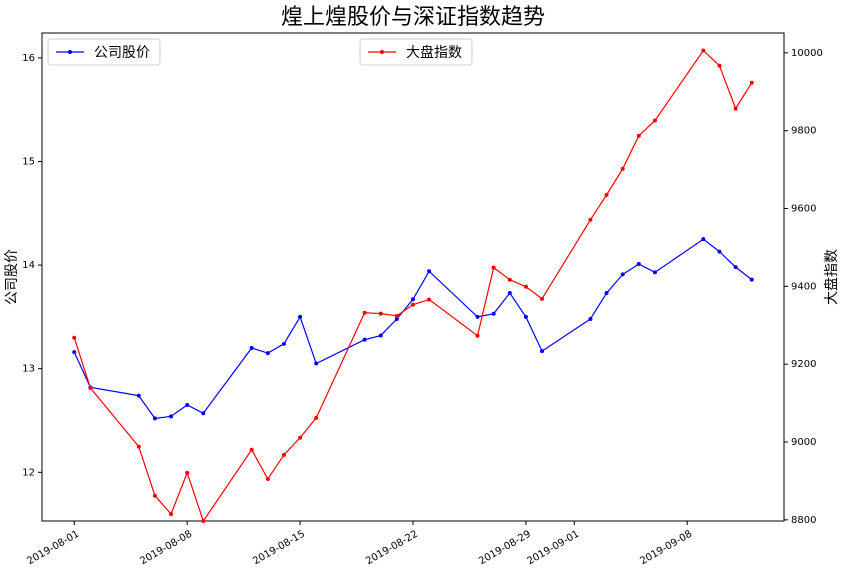 The image size is (848, 572). I want to click on y-tick-label: 16, so click(28, 58).